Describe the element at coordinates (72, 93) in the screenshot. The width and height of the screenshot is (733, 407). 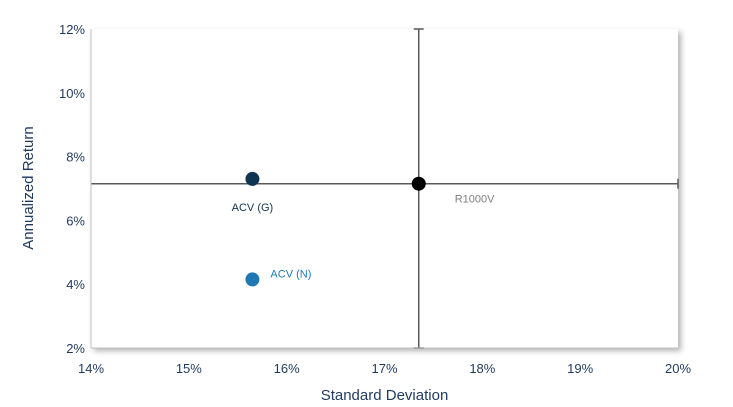
I see `y-tick-label: 10%` at that location.